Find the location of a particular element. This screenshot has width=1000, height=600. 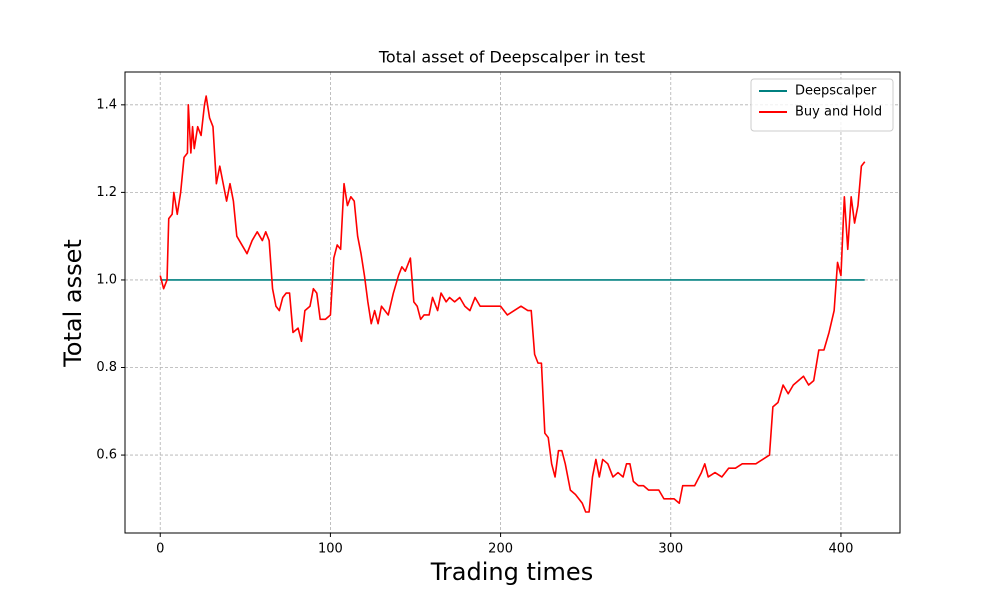

y-tick-label: 0.8 is located at coordinates (106, 367).